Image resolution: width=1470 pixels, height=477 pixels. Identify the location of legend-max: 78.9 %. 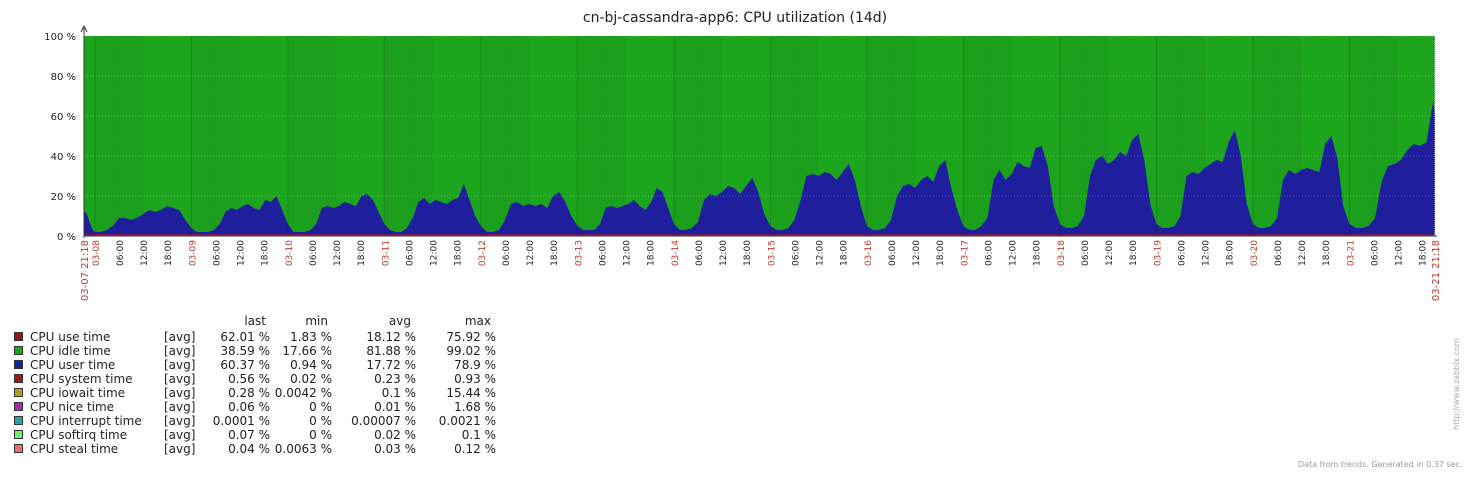
(475, 365).